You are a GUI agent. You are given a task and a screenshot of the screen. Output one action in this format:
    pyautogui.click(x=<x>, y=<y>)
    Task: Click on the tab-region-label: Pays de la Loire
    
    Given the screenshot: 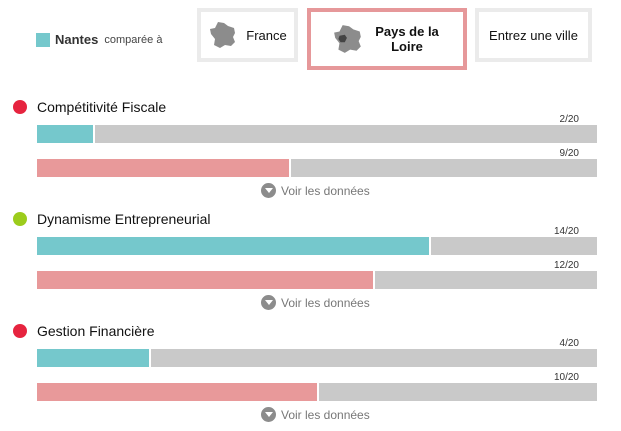 What is the action you would take?
    pyautogui.click(x=407, y=39)
    